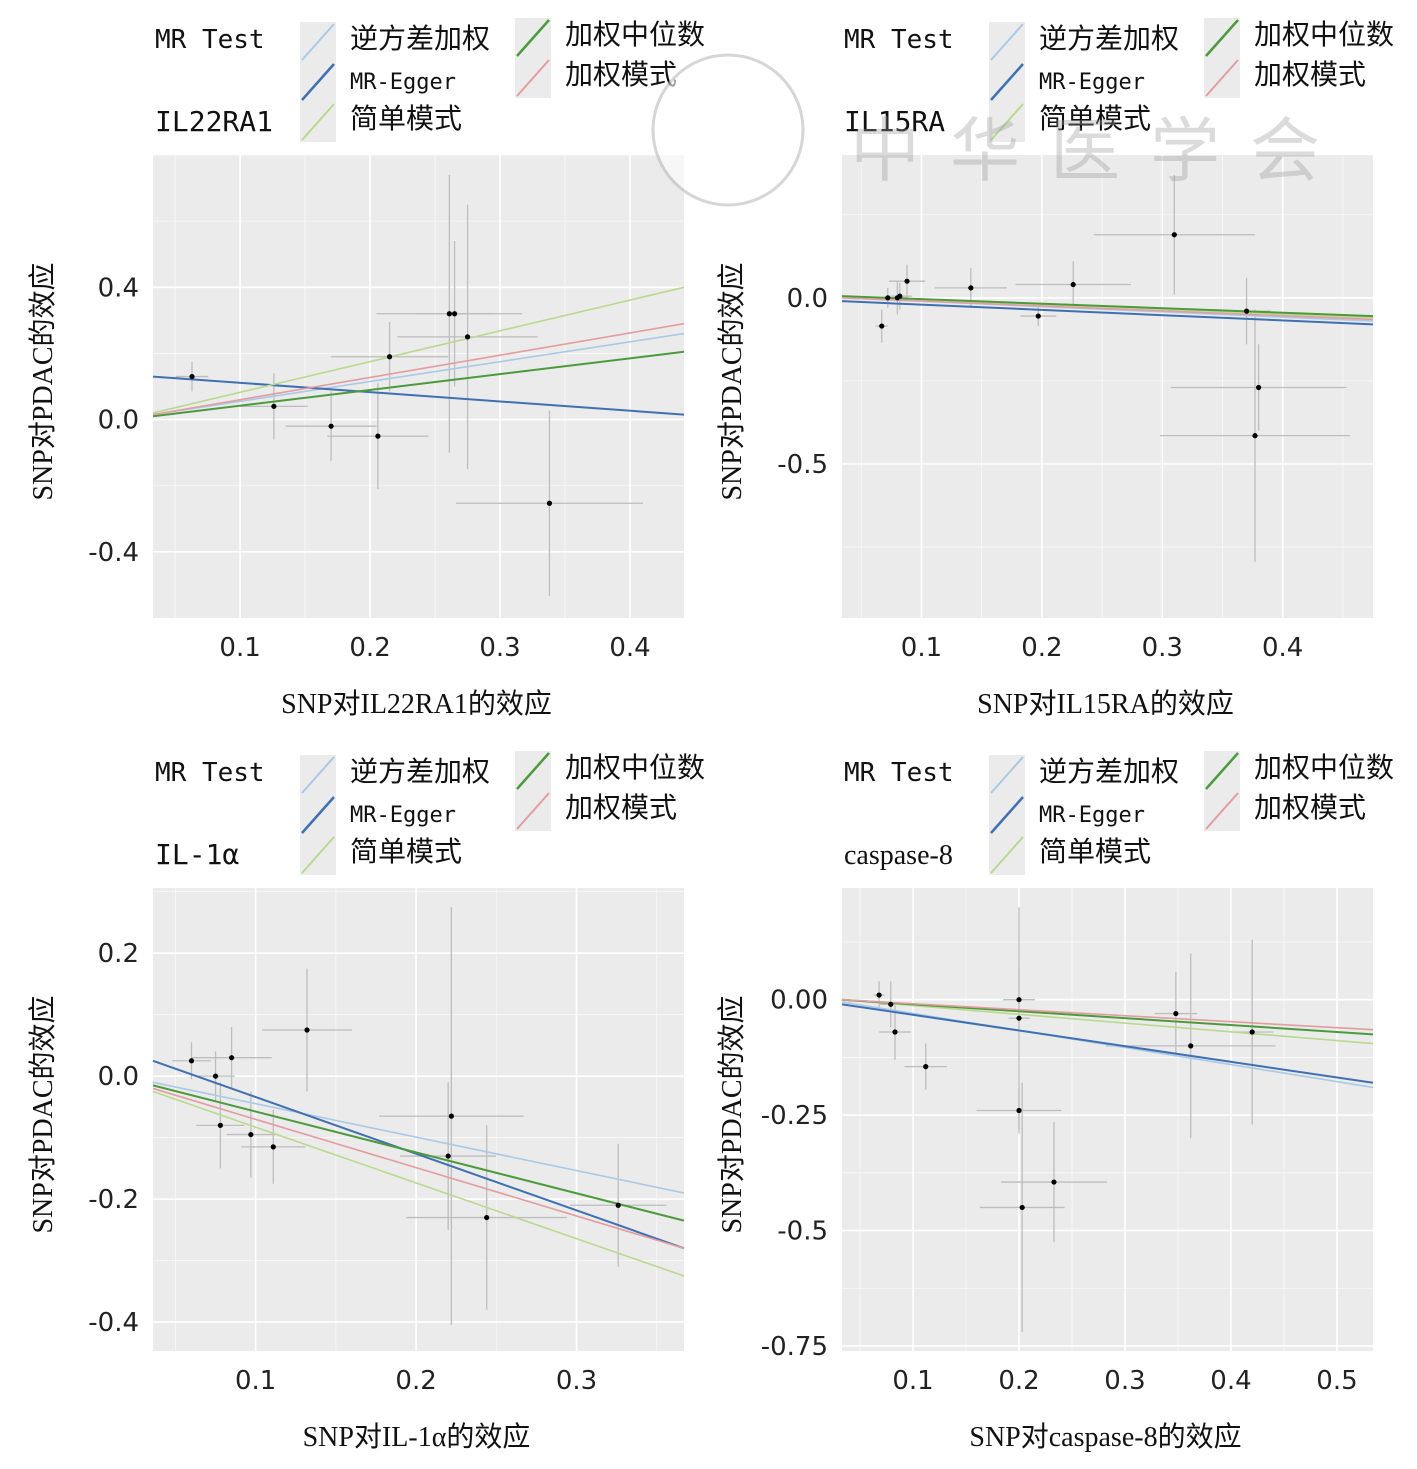 The height and width of the screenshot is (1469, 1417). What do you see at coordinates (403, 815) in the screenshot?
I see `legend-label: MR-Egger` at bounding box center [403, 815].